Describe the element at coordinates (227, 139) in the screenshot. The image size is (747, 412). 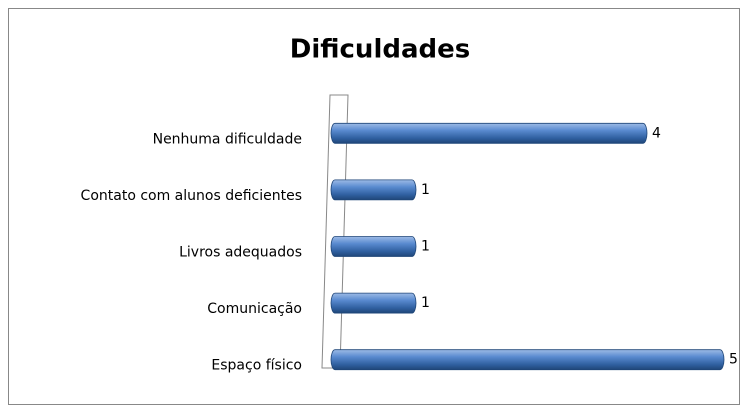
I see `y-tick-label: Nenhuma dificuldade` at that location.